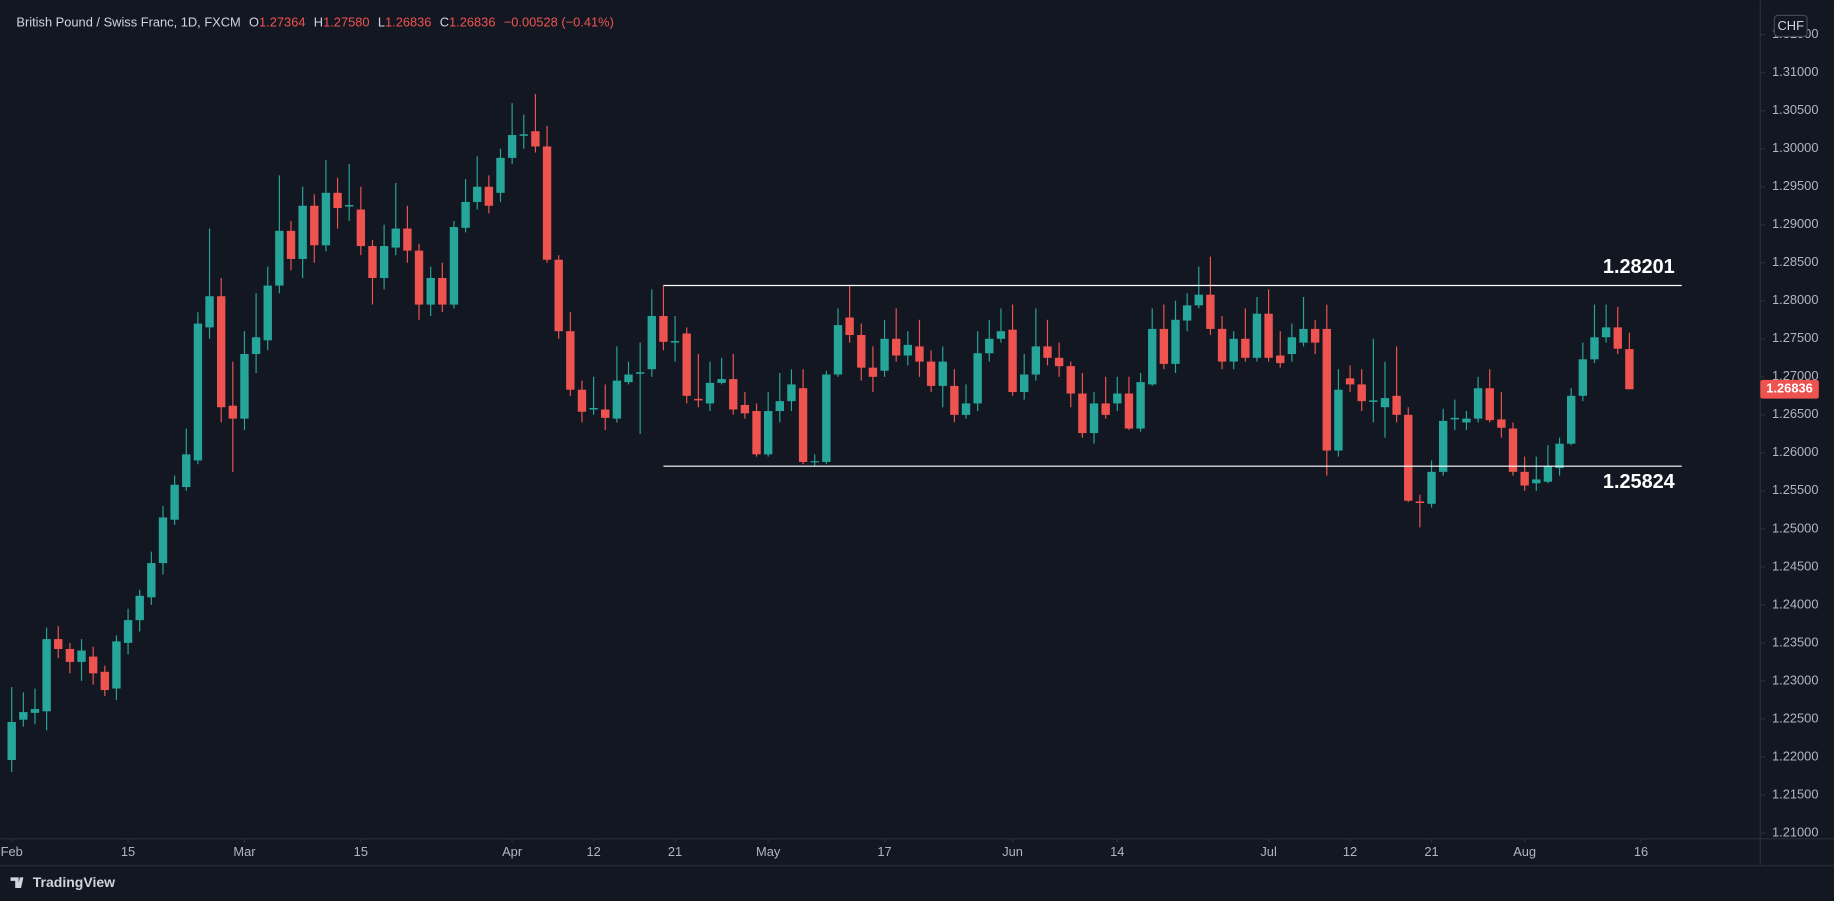 This screenshot has height=901, width=1834. I want to click on x-tick-label: 16, so click(1641, 851).